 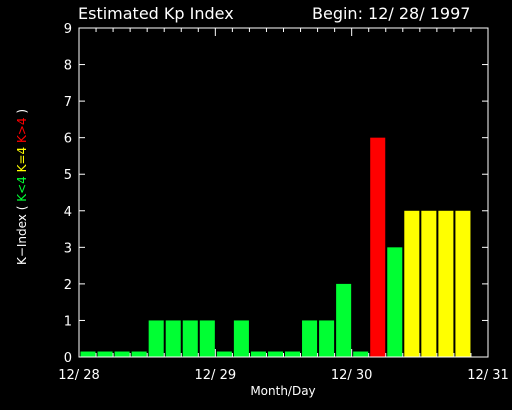 What do you see at coordinates (216, 375) in the screenshot?
I see `x-tick-label: 12/ 29` at bounding box center [216, 375].